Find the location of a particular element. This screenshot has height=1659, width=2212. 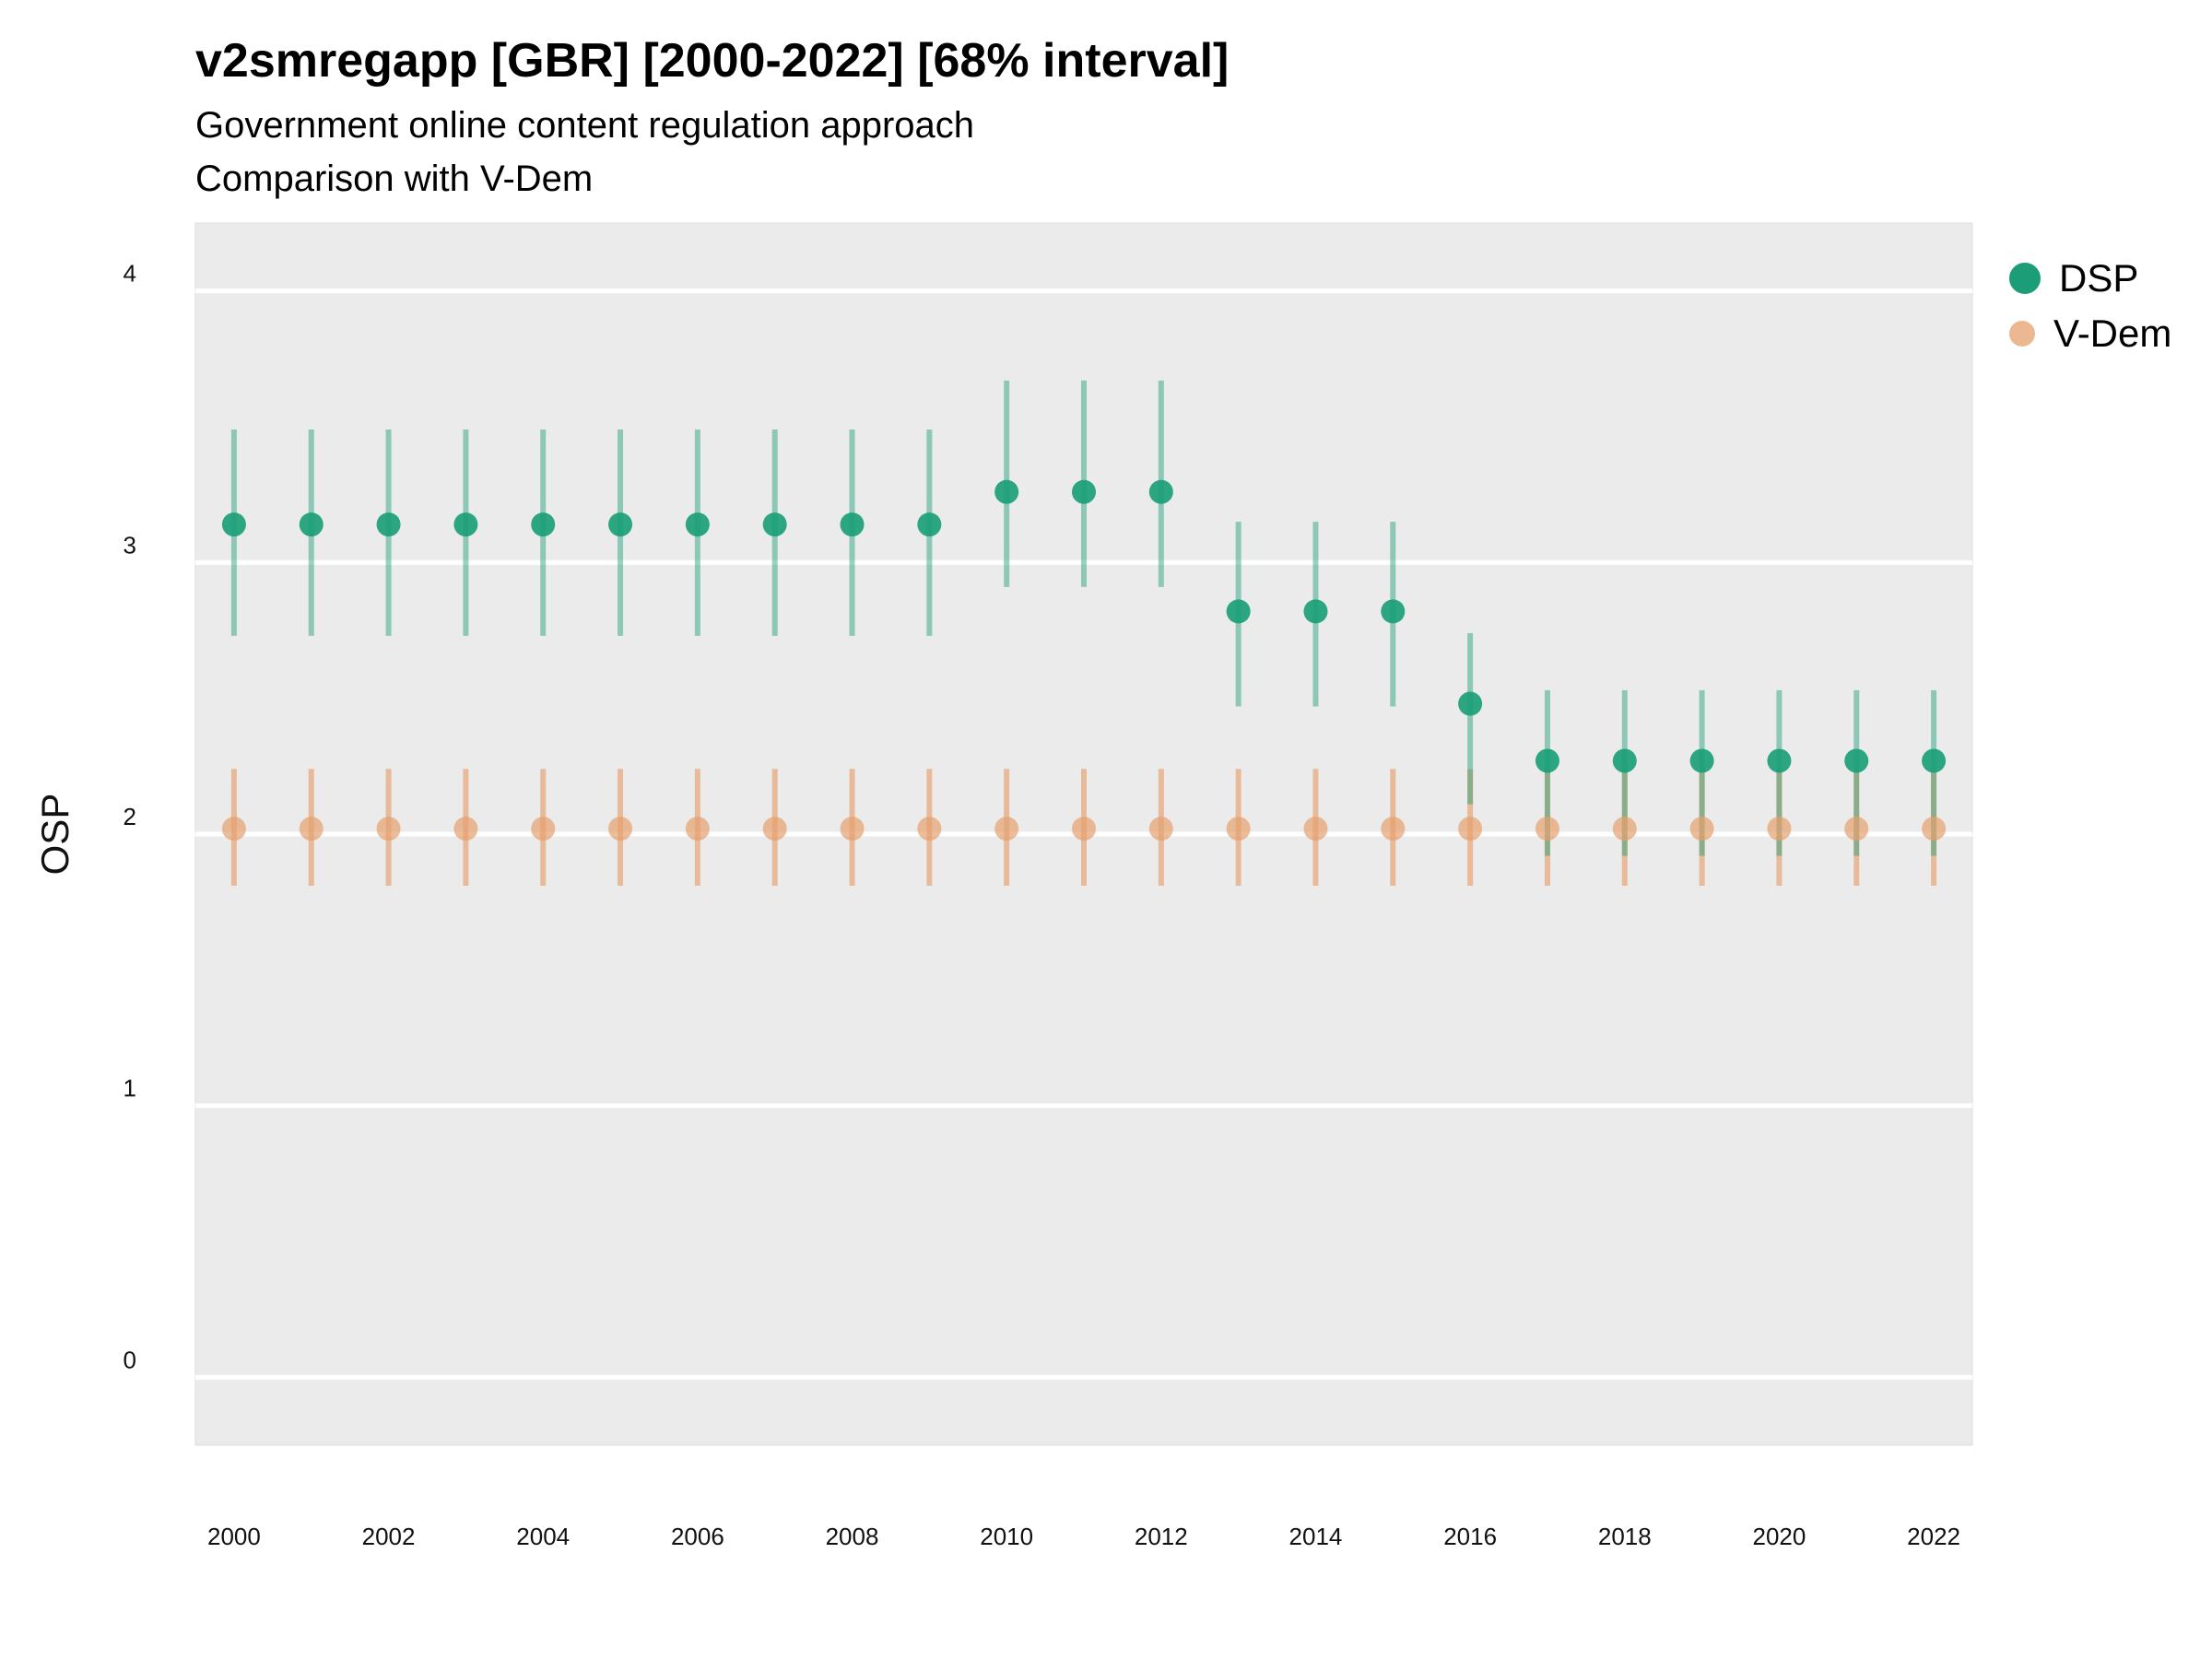

x-tick-label: 2010 is located at coordinates (1006, 1536).